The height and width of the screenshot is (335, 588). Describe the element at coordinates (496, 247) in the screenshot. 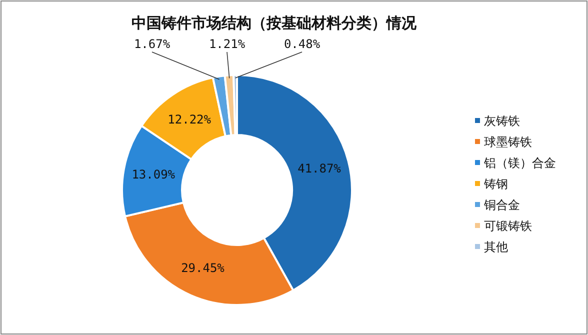

I see `legend-label: 其他` at that location.